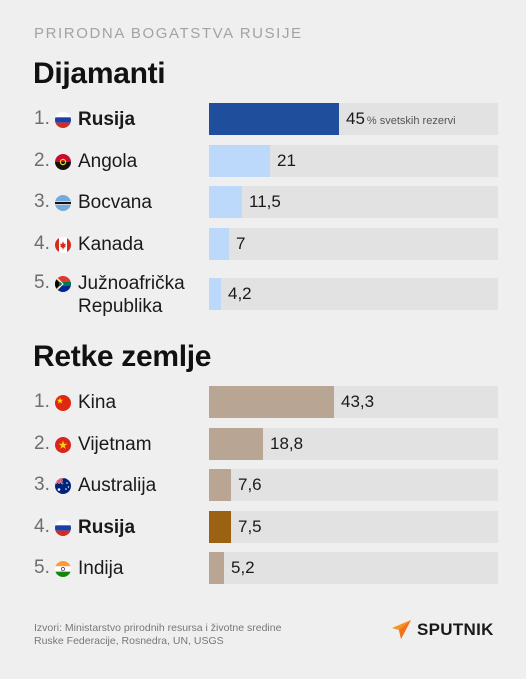 The image size is (526, 679). I want to click on value-label: 45% svetskih rezervi, so click(401, 119).